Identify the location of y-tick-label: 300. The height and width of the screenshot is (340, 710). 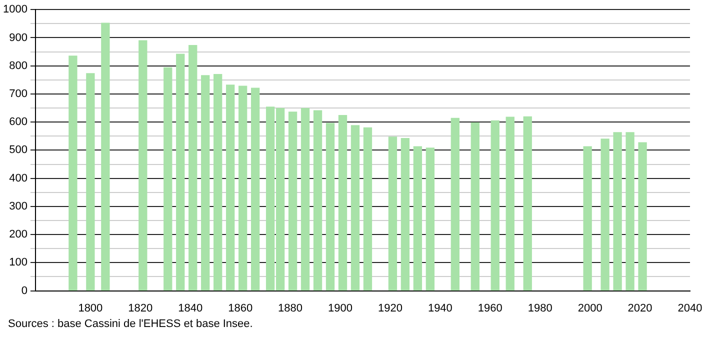
(18, 206).